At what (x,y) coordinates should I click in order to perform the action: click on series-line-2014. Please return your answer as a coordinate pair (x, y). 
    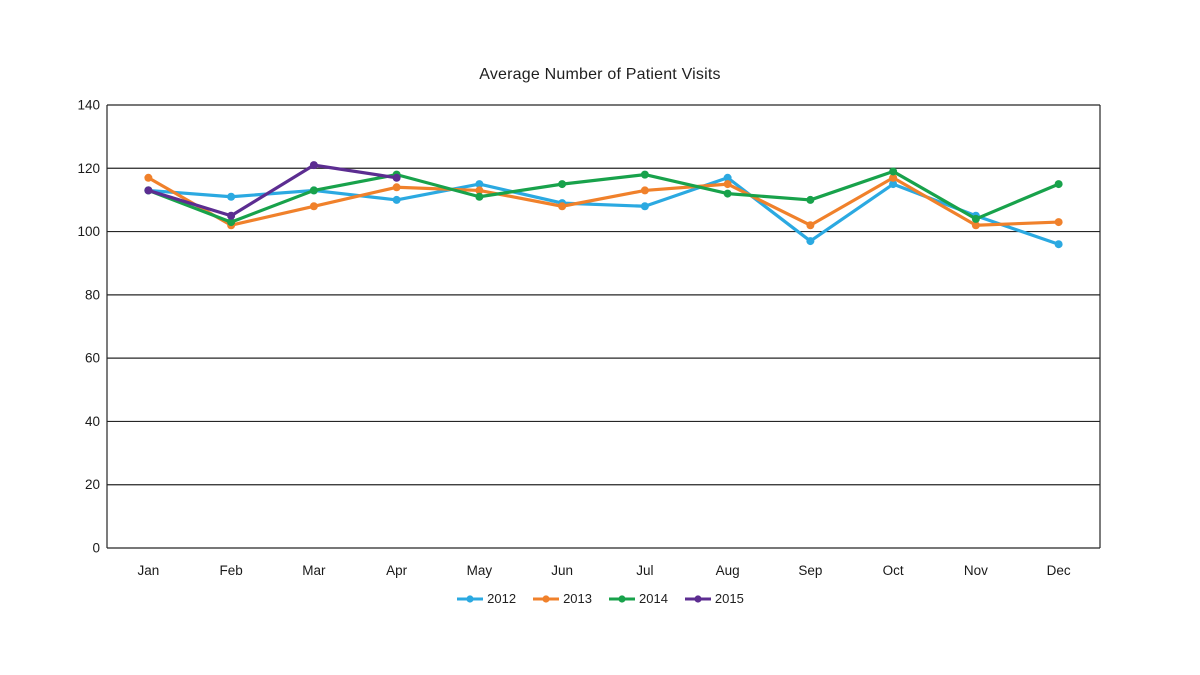
    Looking at the image, I should click on (603, 196).